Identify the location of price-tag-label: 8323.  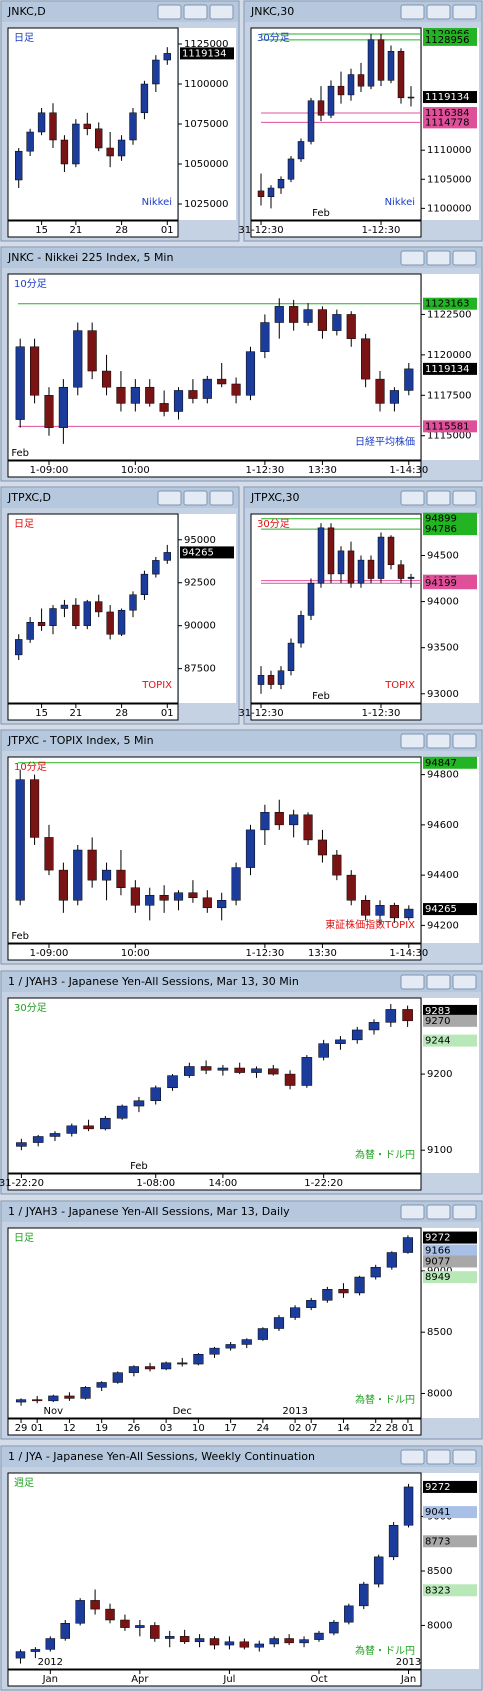
(437, 1590).